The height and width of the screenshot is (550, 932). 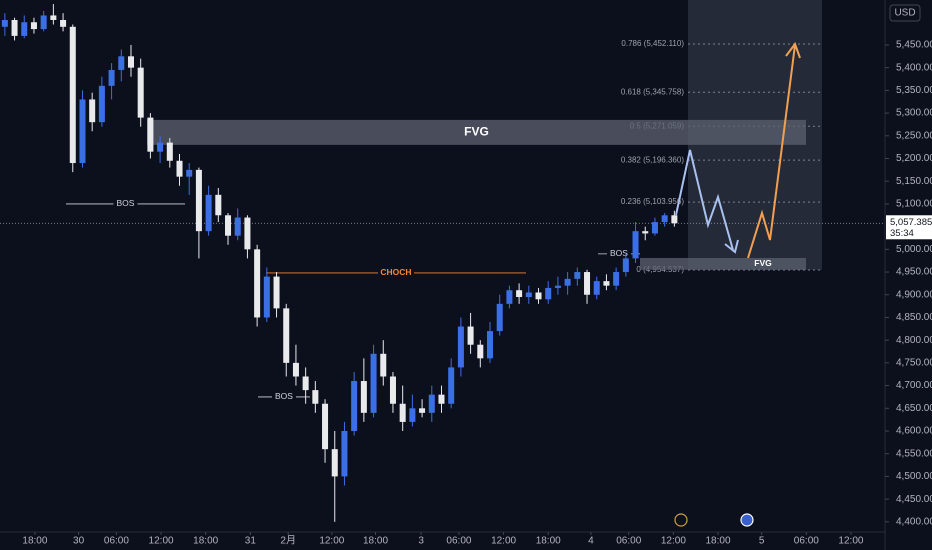 I want to click on y-tick-label: 5,250.000, so click(x=914, y=135).